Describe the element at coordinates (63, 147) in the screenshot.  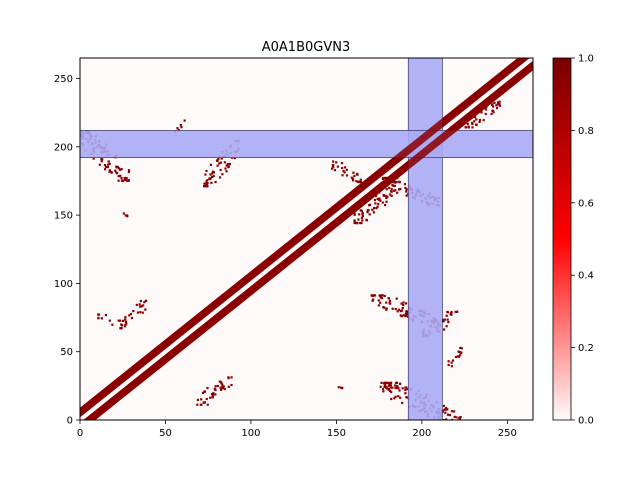
I see `y-tick-label: 200` at that location.